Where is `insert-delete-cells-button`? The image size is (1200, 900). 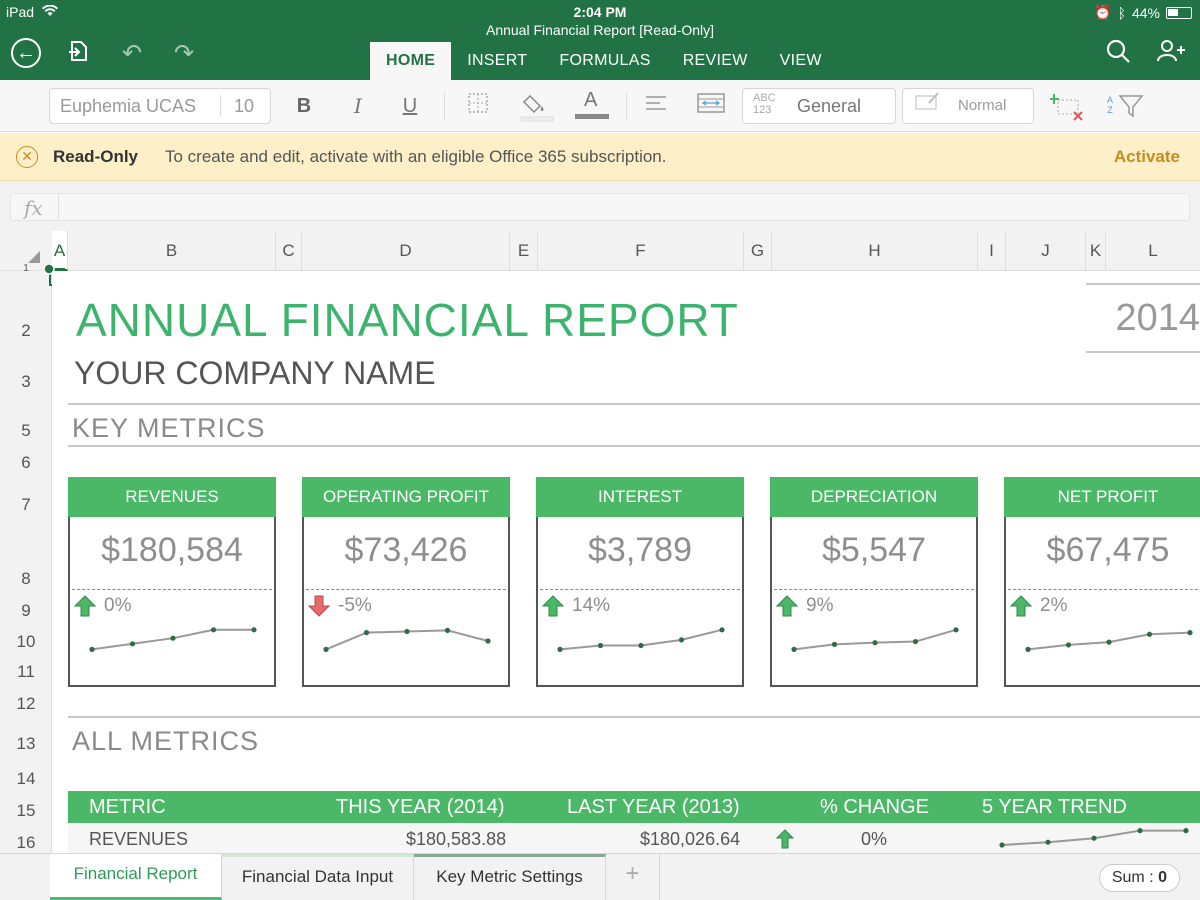
insert-delete-cells-button is located at coordinates (1067, 106).